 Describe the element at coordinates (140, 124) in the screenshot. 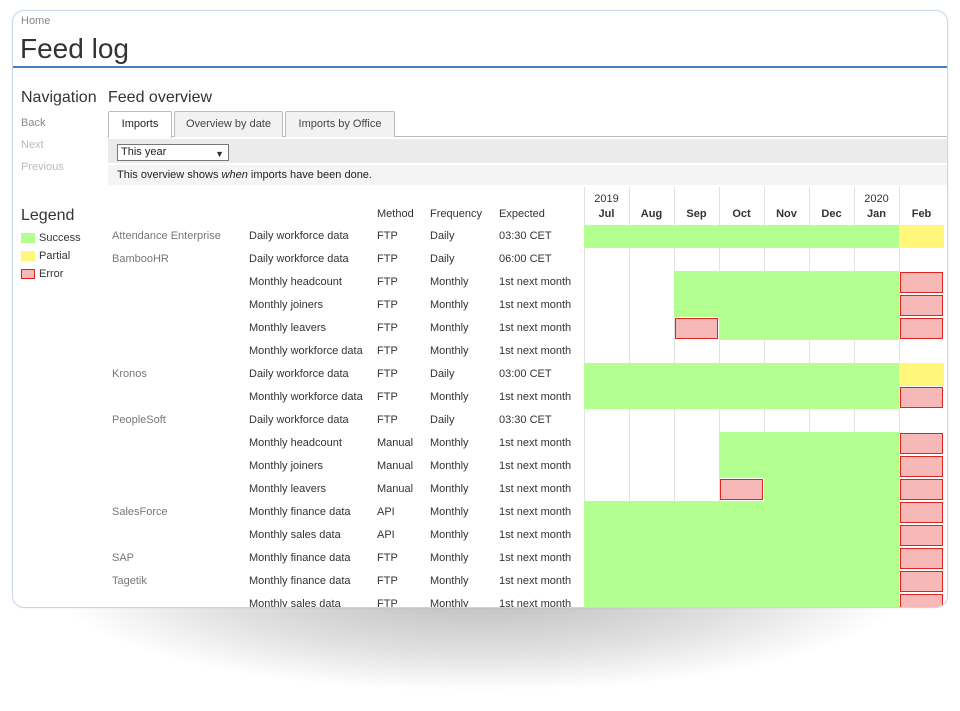

I see `tab-imports: Imports` at that location.